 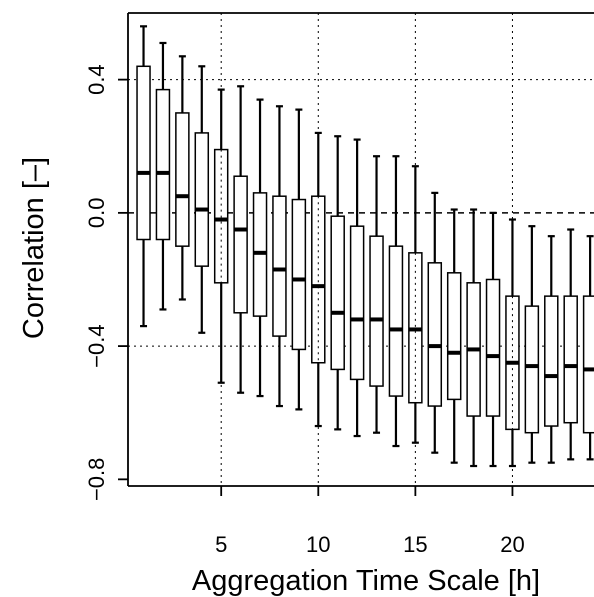 What do you see at coordinates (96, 479) in the screenshot?
I see `y-tick-label: −0.8` at bounding box center [96, 479].